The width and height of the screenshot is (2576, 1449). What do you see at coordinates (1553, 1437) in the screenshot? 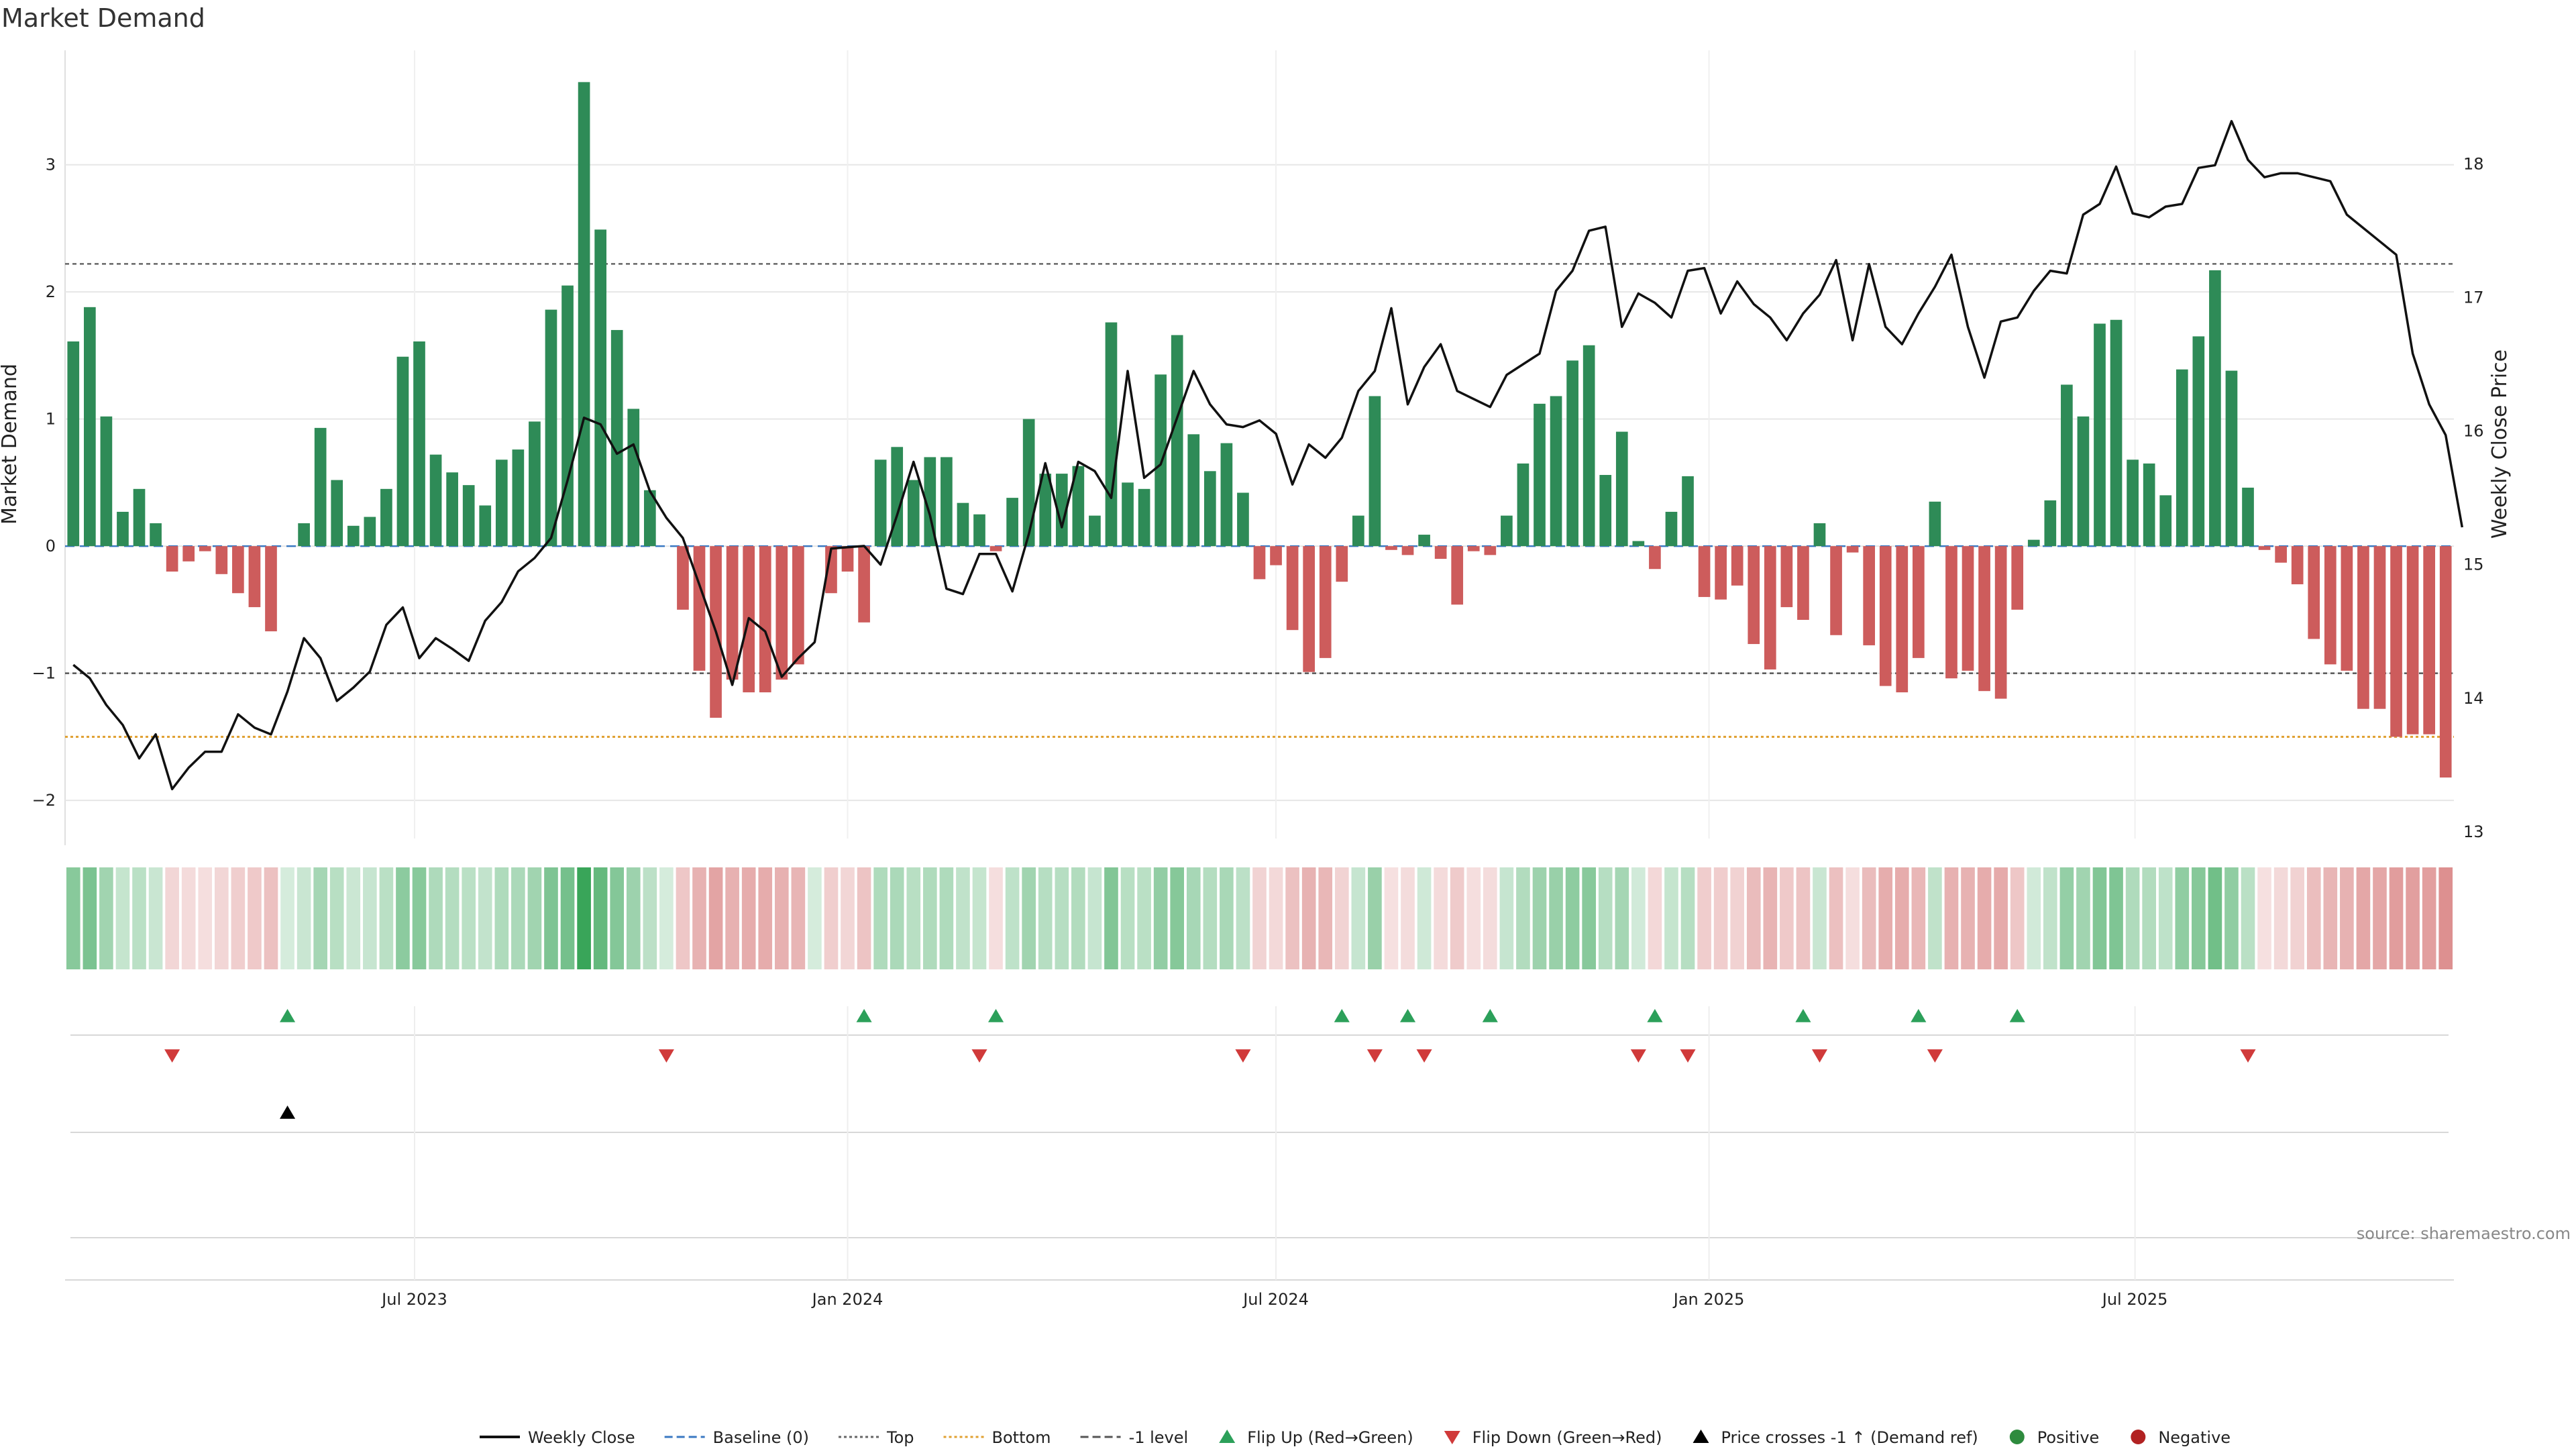
I see `legend-entry: Flip Down (Green→Red)` at bounding box center [1553, 1437].